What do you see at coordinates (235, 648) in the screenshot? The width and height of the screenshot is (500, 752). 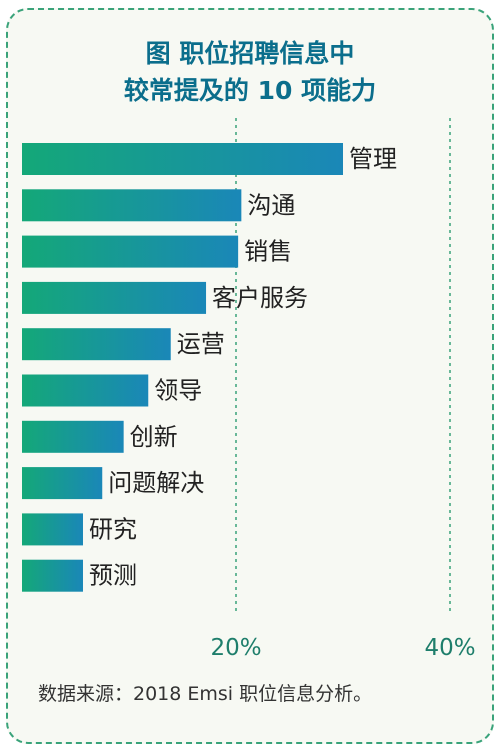 I see `x-tick-label-20: 20%` at bounding box center [235, 648].